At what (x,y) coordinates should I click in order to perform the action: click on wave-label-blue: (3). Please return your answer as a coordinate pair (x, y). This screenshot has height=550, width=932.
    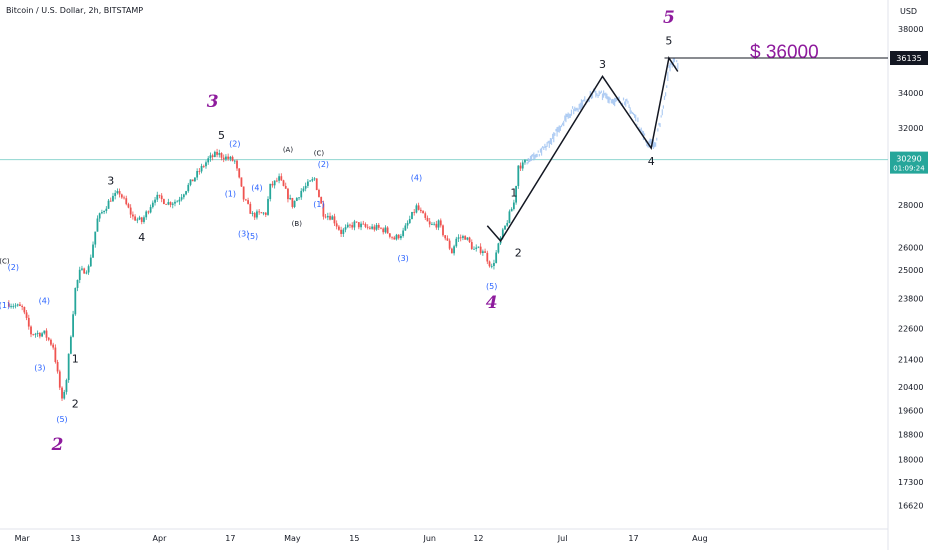
    Looking at the image, I should click on (243, 234).